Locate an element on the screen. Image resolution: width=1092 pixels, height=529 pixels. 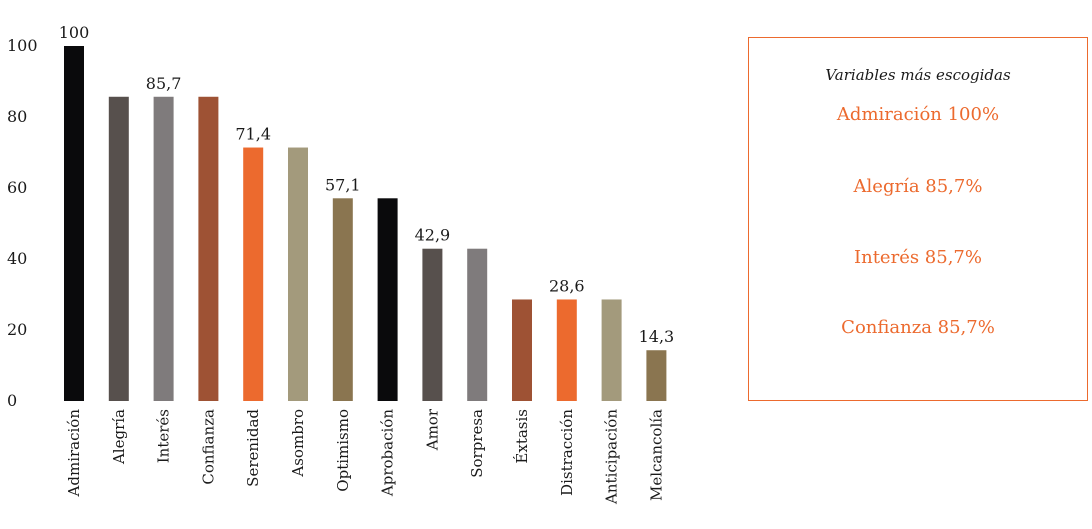
y-tick-label: 0 is located at coordinates (12, 400).